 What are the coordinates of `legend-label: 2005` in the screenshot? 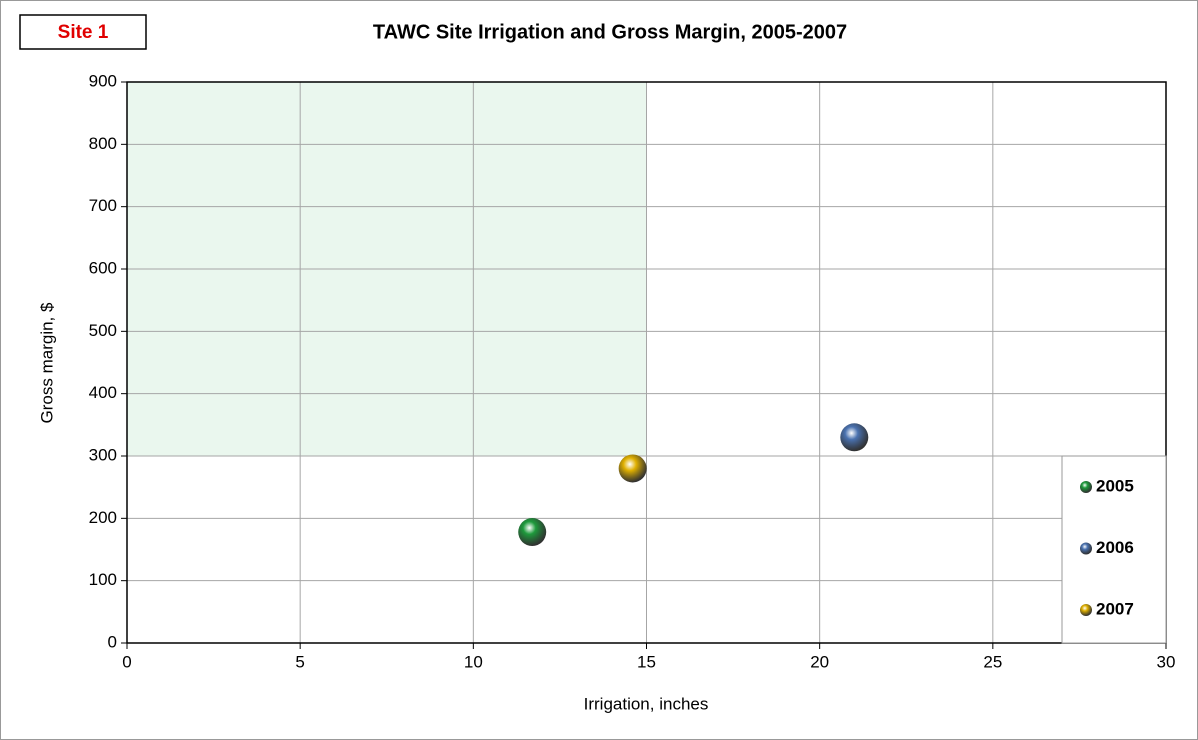 It's located at (1115, 485).